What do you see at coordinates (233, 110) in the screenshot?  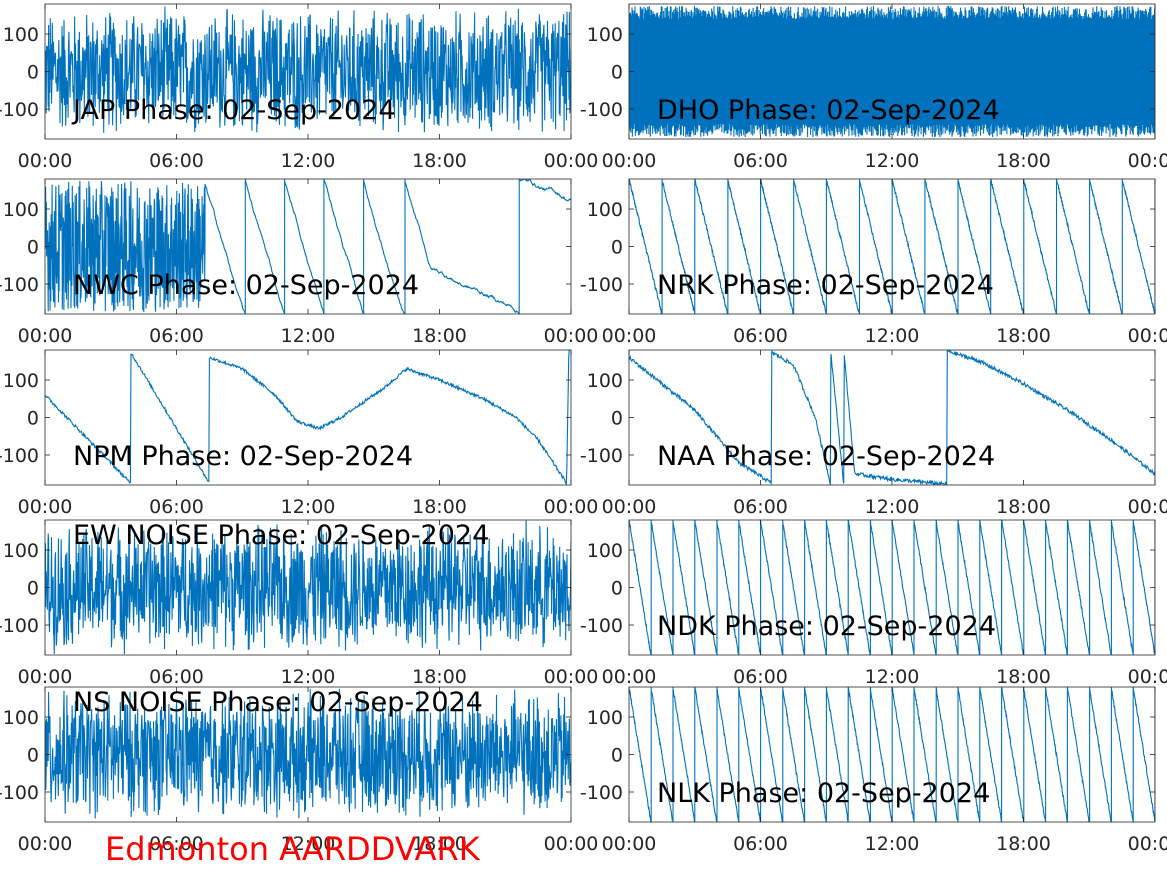 I see `panel-title: JAP Phase: 02-Sep-2024` at bounding box center [233, 110].